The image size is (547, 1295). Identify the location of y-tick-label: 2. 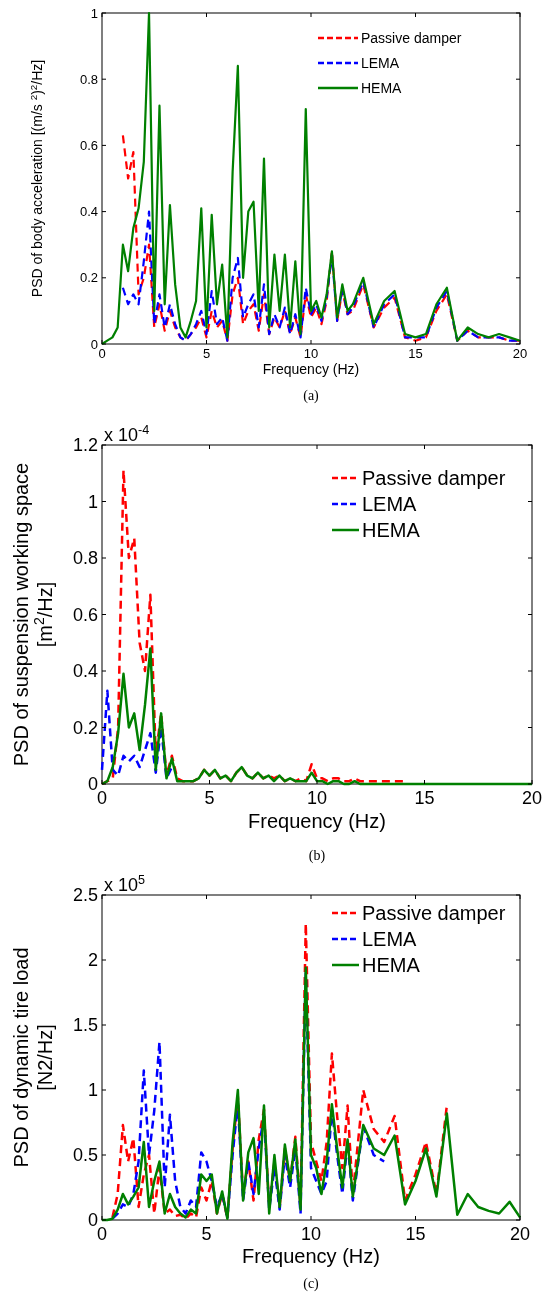
(92, 960).